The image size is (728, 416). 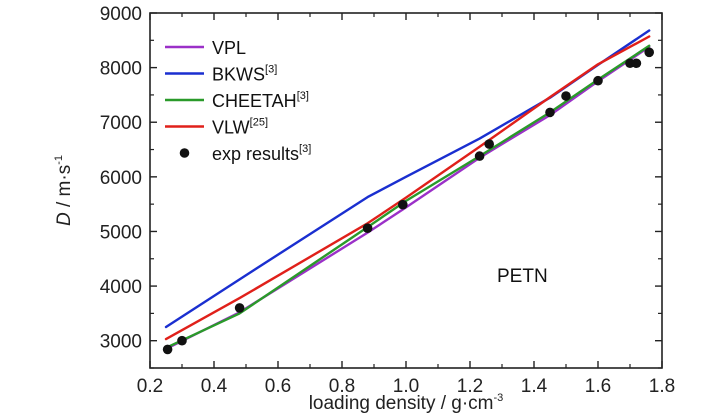 I want to click on x-tick-label: 1.0, so click(x=406, y=386).